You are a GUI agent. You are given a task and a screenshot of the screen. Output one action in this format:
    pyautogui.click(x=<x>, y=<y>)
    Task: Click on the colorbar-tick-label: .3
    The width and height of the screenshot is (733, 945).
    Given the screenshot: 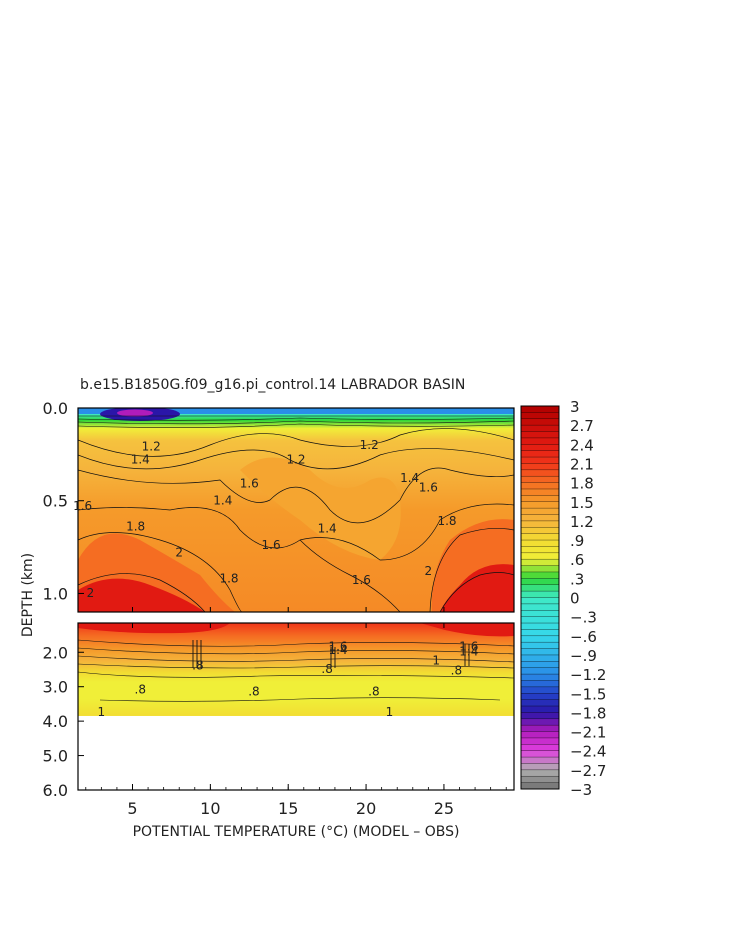 What is the action you would take?
    pyautogui.click(x=577, y=579)
    